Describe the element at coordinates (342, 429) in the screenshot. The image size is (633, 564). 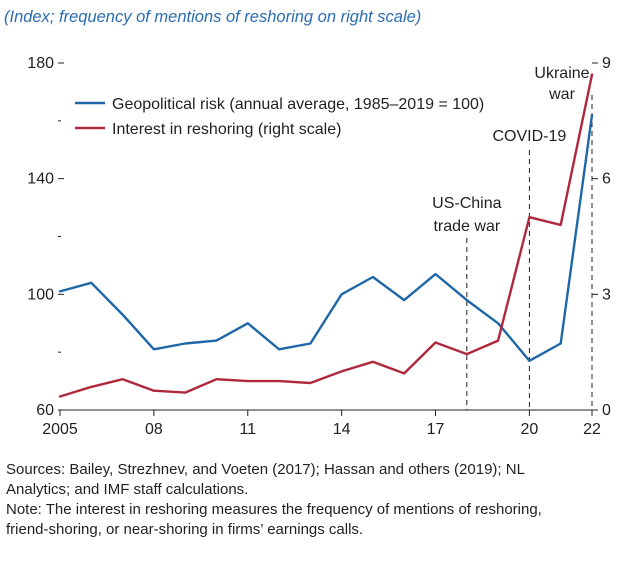
I see `x-tick-label: 14` at that location.